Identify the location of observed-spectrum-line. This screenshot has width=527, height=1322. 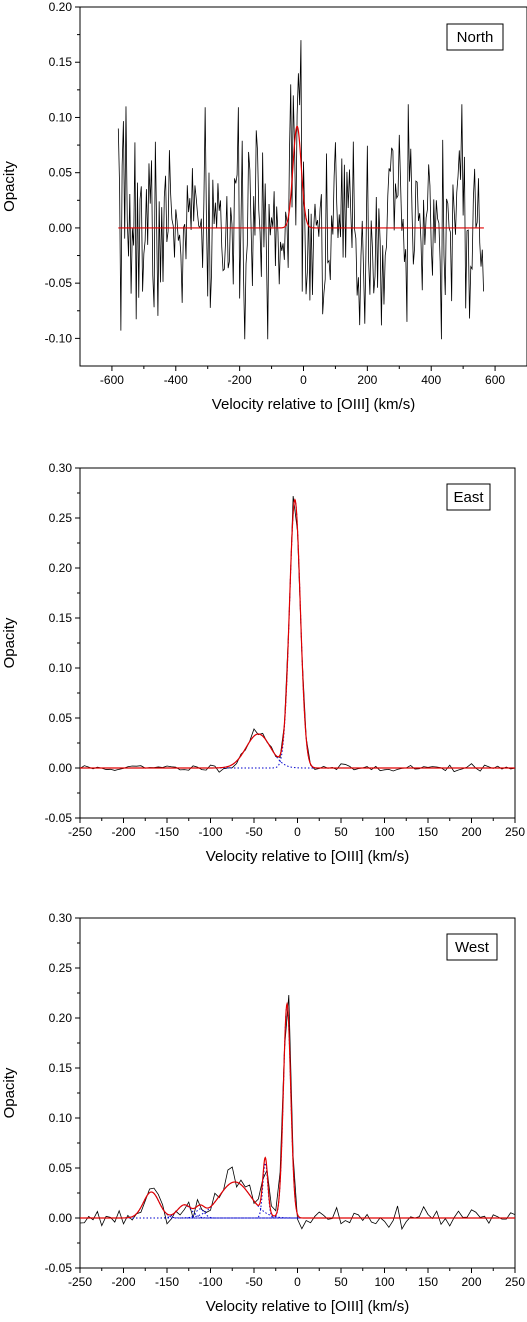
(297, 1112).